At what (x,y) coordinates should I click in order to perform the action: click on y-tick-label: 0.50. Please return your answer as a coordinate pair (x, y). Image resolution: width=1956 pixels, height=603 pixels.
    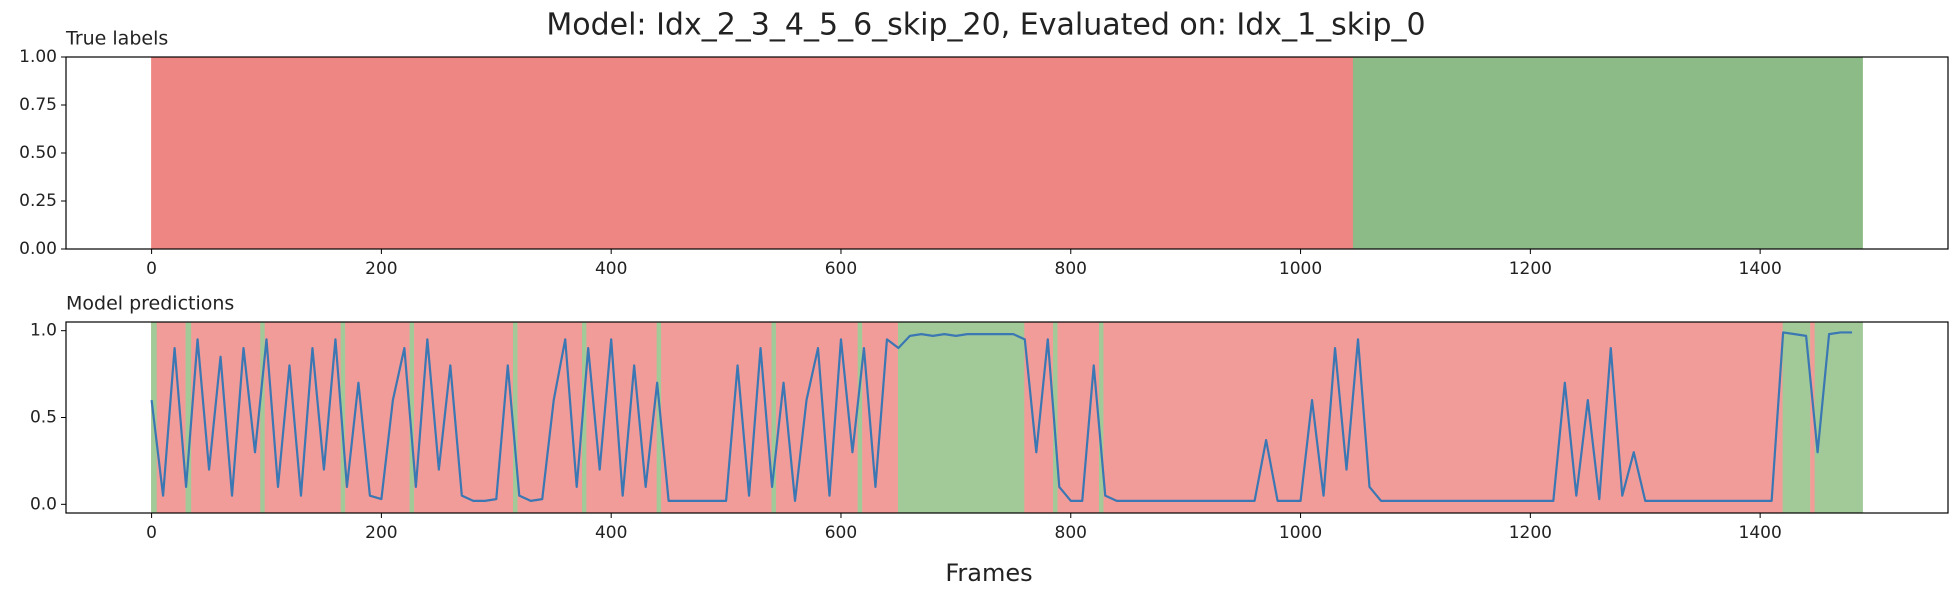
    Looking at the image, I should click on (38, 153).